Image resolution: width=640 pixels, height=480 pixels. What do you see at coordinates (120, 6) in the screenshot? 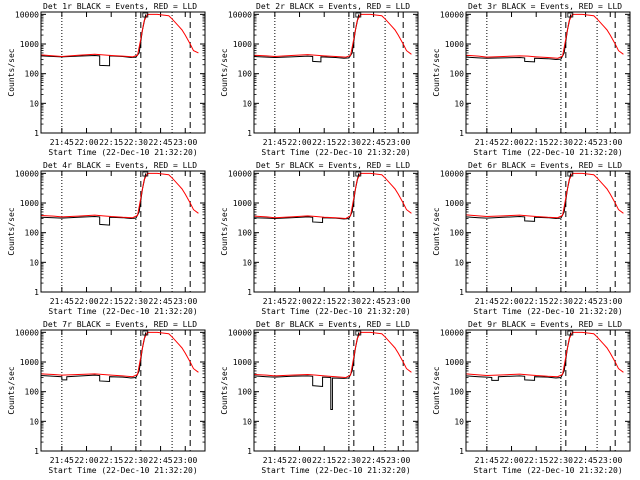
I see `panel-title: Det 1r BLACK = Events, RED = LLD` at bounding box center [120, 6].